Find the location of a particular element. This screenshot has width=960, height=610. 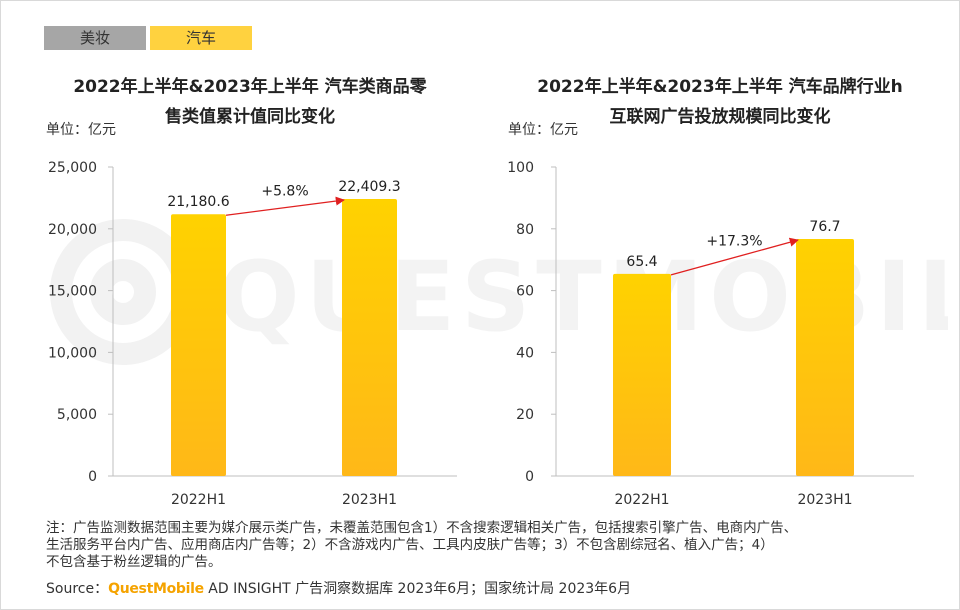

chart1-title: 2022年上半年&2023年上半年 汽车类商品零 售类值累计值同比变化 is located at coordinates (250, 102).